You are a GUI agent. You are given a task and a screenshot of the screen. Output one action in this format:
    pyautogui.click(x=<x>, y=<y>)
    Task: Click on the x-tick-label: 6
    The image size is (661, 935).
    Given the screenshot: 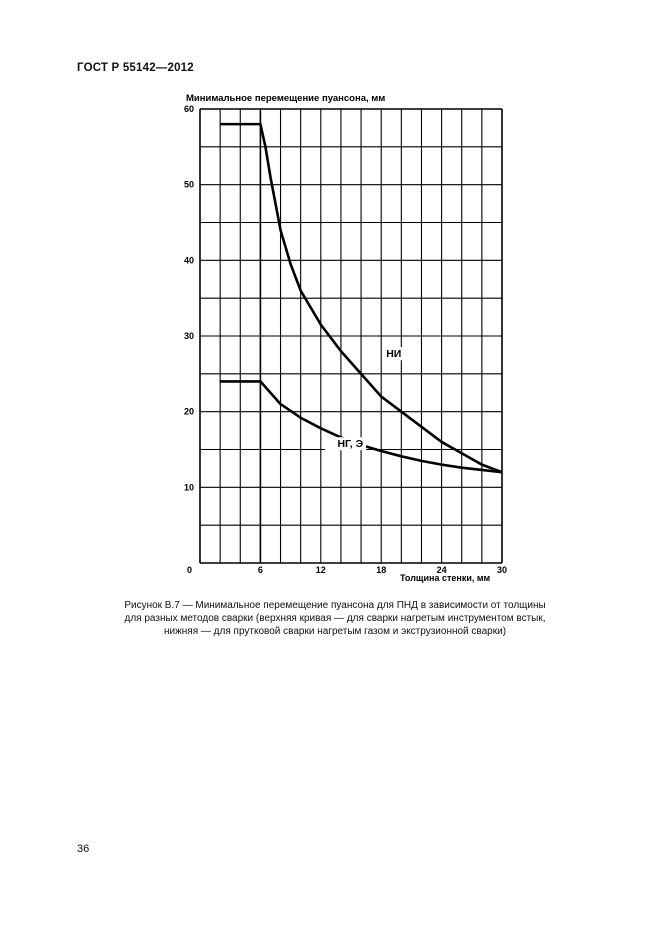 What is the action you would take?
    pyautogui.click(x=260, y=570)
    